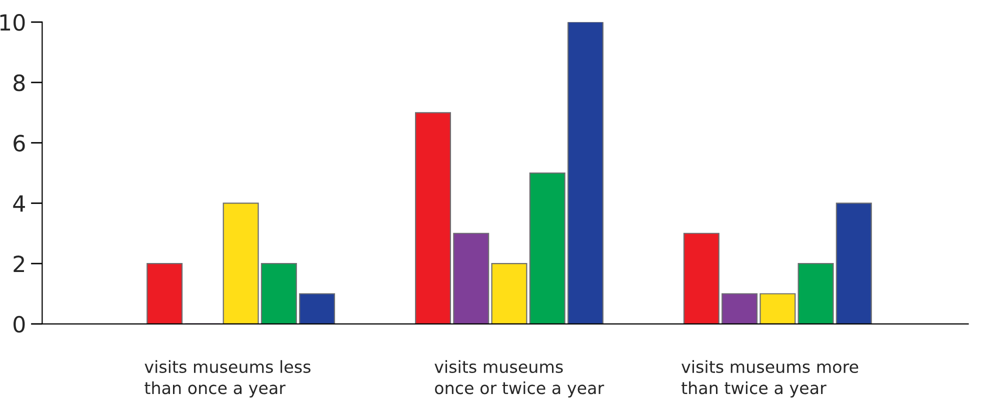  What do you see at coordinates (19, 203) in the screenshot?
I see `y-tick-label: 4` at bounding box center [19, 203].